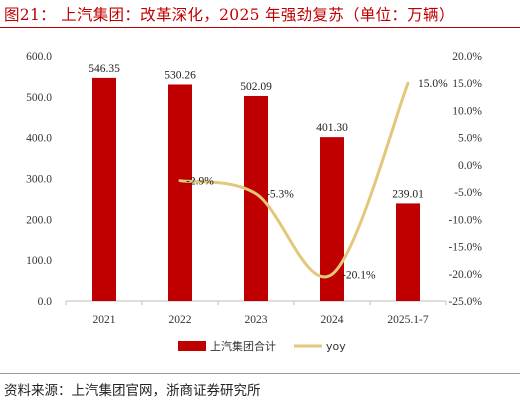  Describe the element at coordinates (180, 320) in the screenshot. I see `x-tick-label: 2022` at that location.